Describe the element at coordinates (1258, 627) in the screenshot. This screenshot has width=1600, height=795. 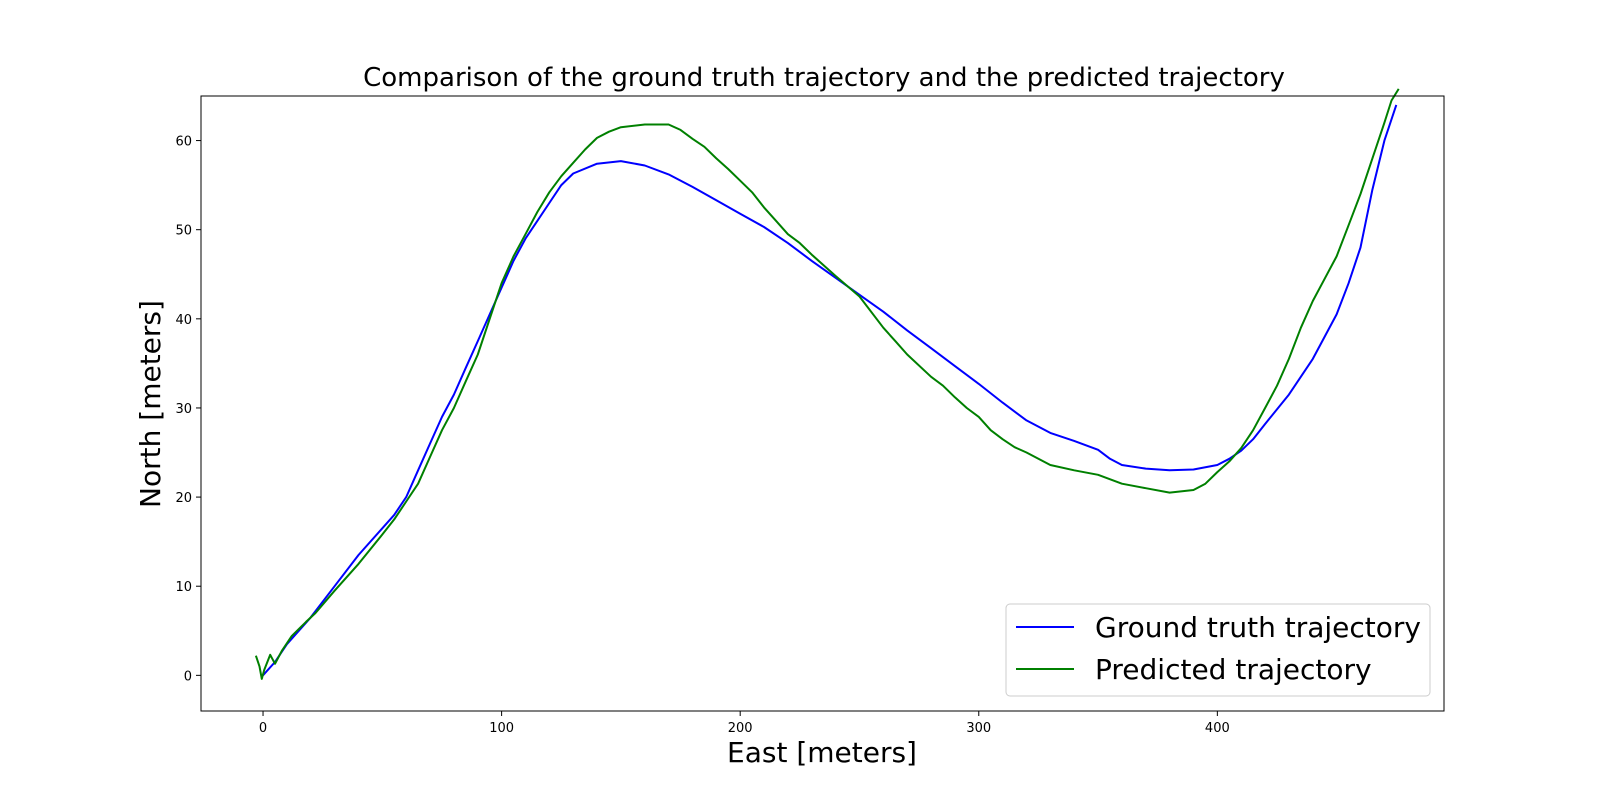
I see `legend-label-ground-truth: Ground truth trajectory` at that location.